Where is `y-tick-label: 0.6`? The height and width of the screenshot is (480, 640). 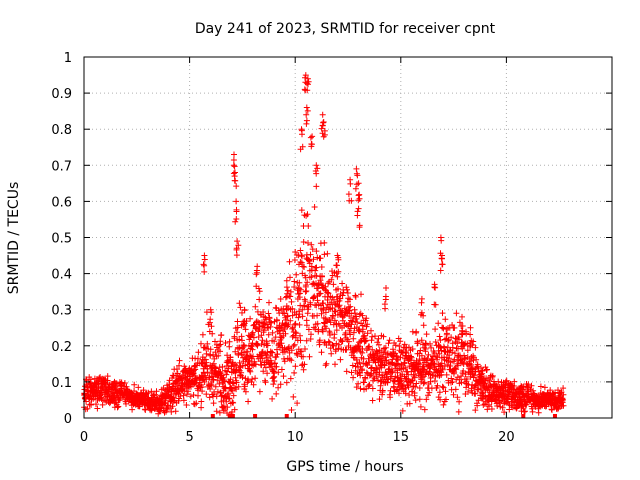
y-tick-label: 0.6 is located at coordinates (61, 202).